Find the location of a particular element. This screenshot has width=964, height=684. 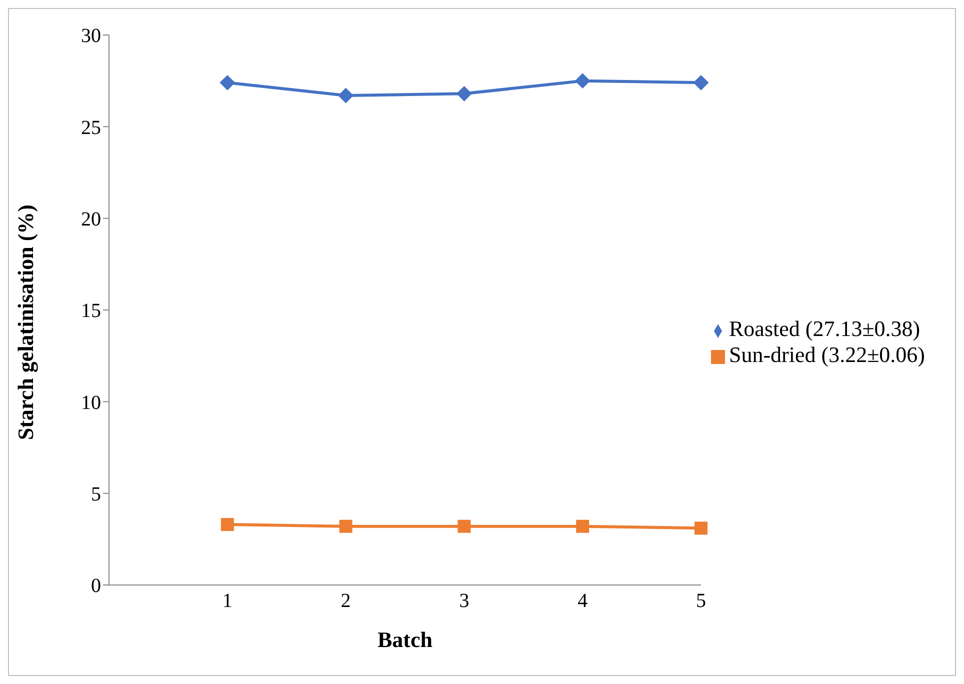

x-tick-label: 1 is located at coordinates (227, 601).